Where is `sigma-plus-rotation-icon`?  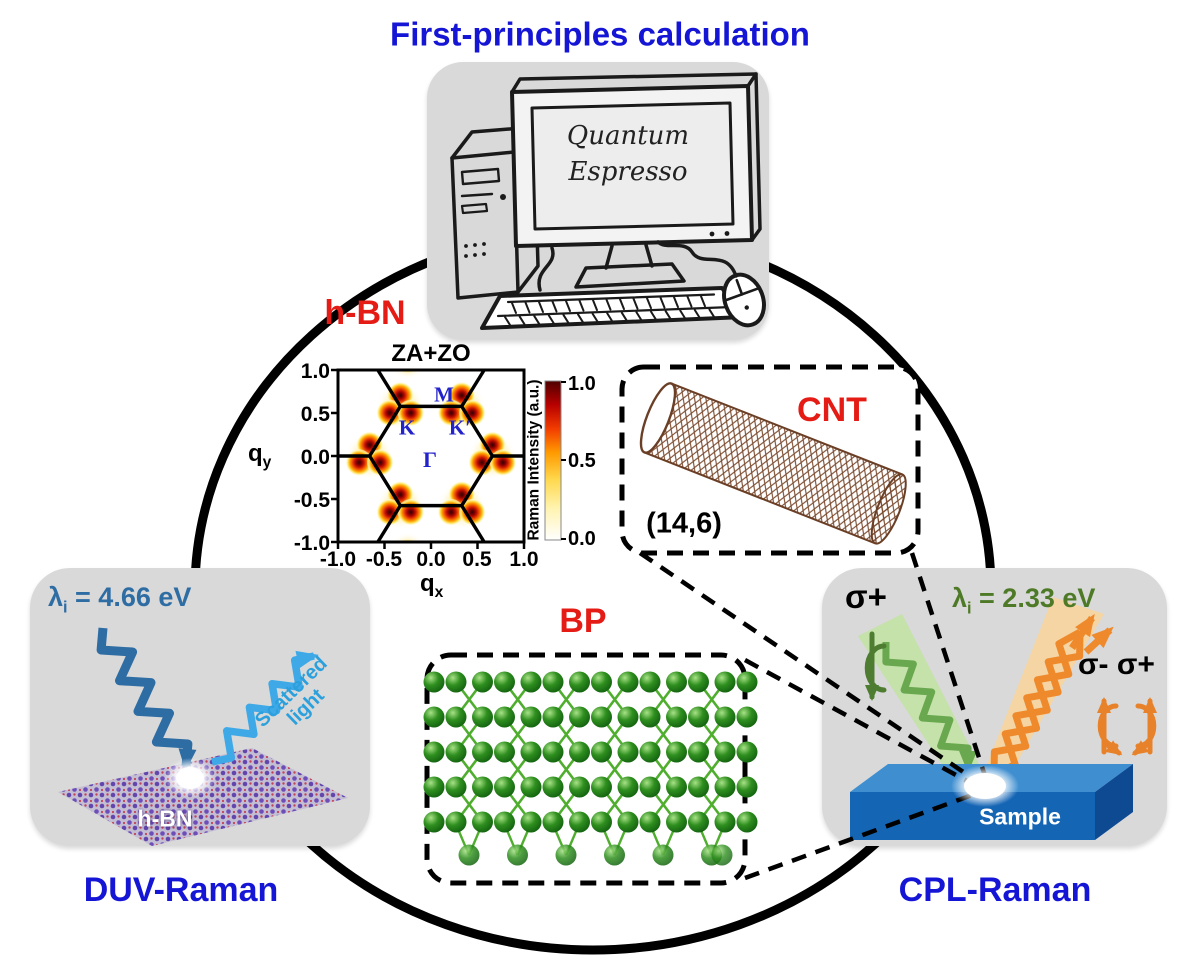
sigma-plus-rotation-icon is located at coordinates (875, 666).